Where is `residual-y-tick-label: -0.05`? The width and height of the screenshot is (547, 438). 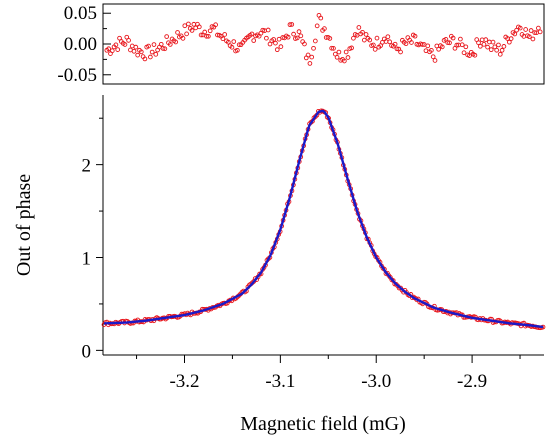 residual-y-tick-label: -0.05 is located at coordinates (77, 75).